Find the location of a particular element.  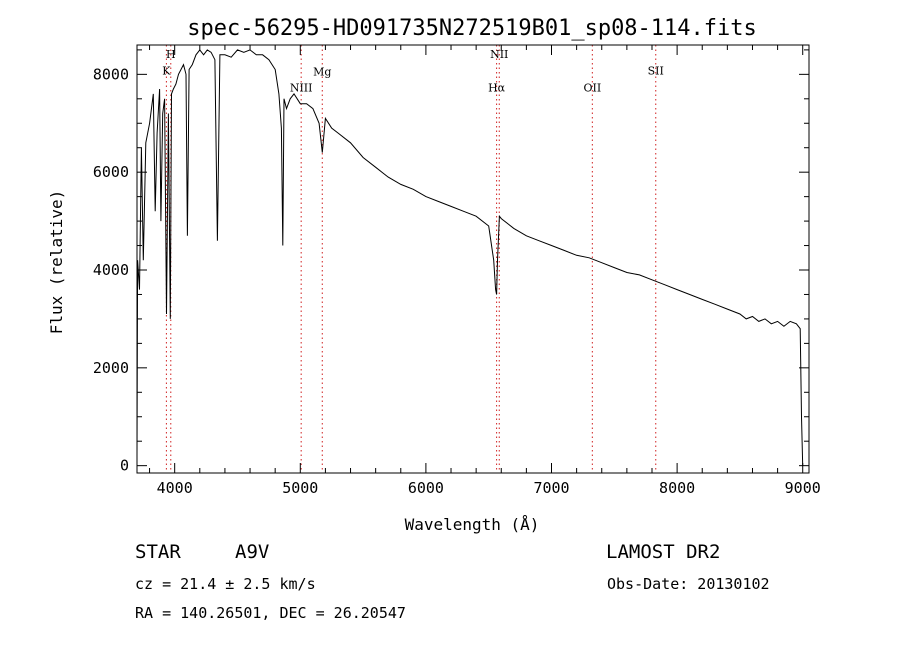

spectral-line-label: K is located at coordinates (166, 70).